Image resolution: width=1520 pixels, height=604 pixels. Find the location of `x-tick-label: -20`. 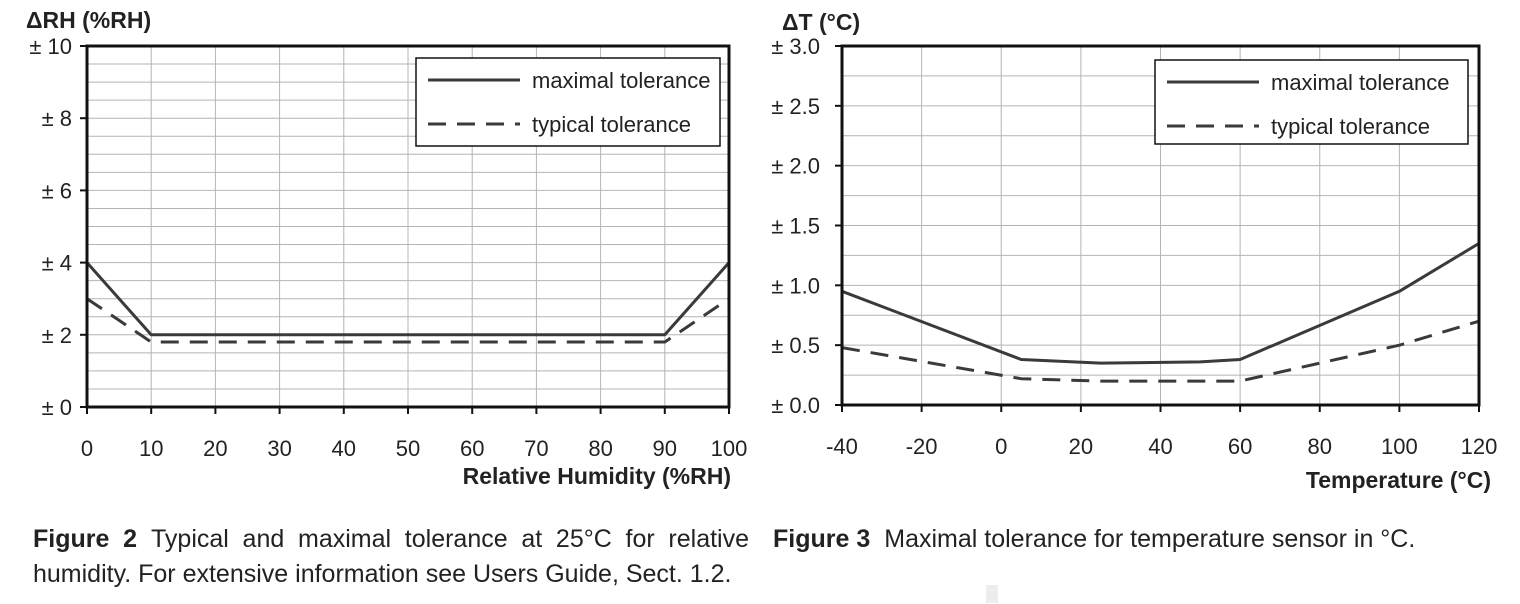

x-tick-label: -20 is located at coordinates (922, 446).